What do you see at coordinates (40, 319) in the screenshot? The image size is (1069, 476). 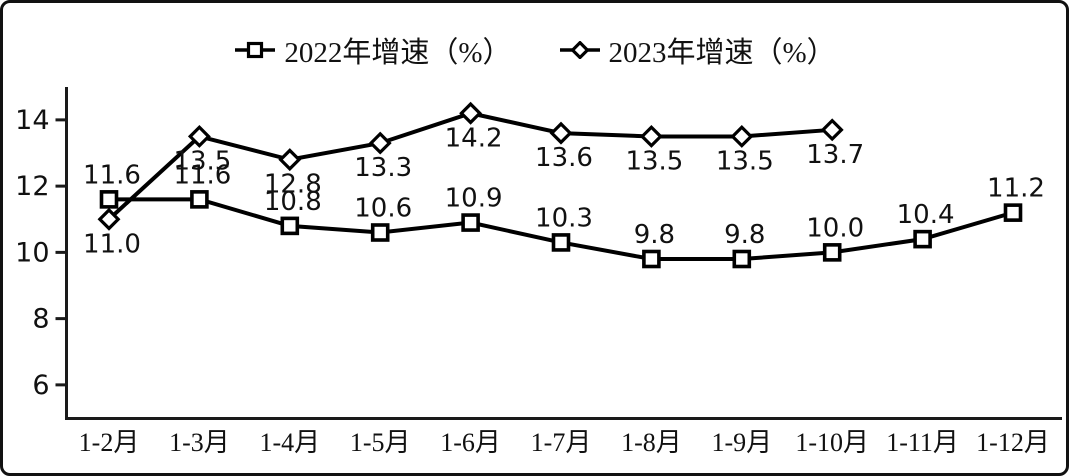 I see `y-axis-tick-label: 8` at bounding box center [40, 319].